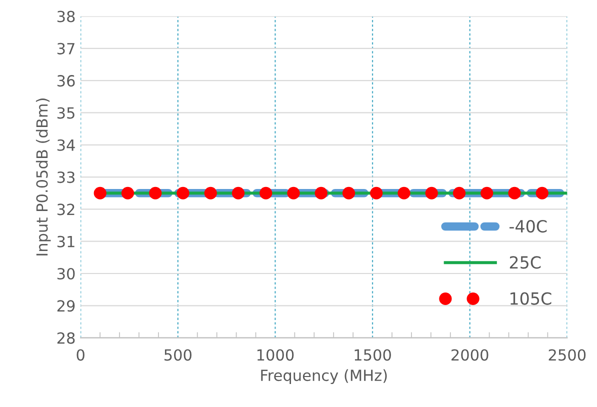 Image resolution: width=597 pixels, height=407 pixels. Describe the element at coordinates (66, 81) in the screenshot. I see `y-tick-label: 36` at that location.